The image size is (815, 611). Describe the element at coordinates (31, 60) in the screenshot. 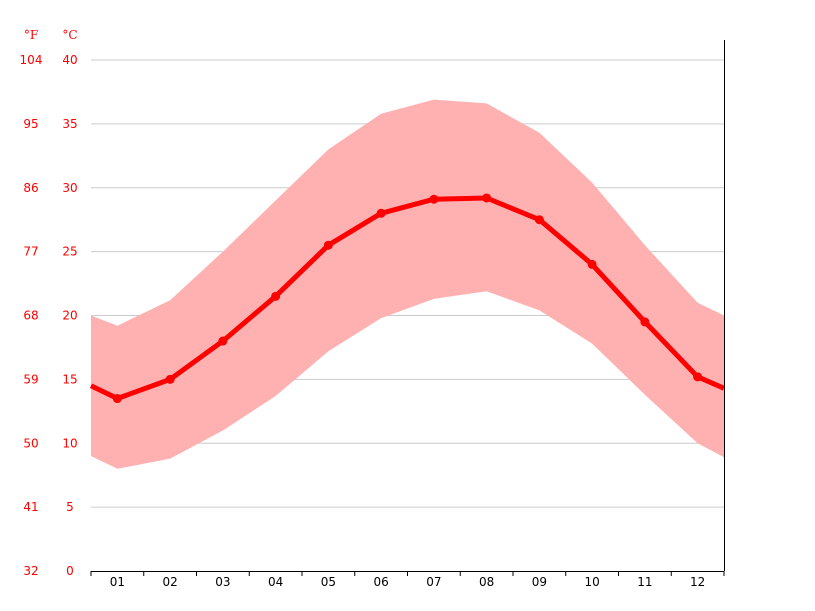

I see `y-tick-label-fahrenheit: 104` at that location.